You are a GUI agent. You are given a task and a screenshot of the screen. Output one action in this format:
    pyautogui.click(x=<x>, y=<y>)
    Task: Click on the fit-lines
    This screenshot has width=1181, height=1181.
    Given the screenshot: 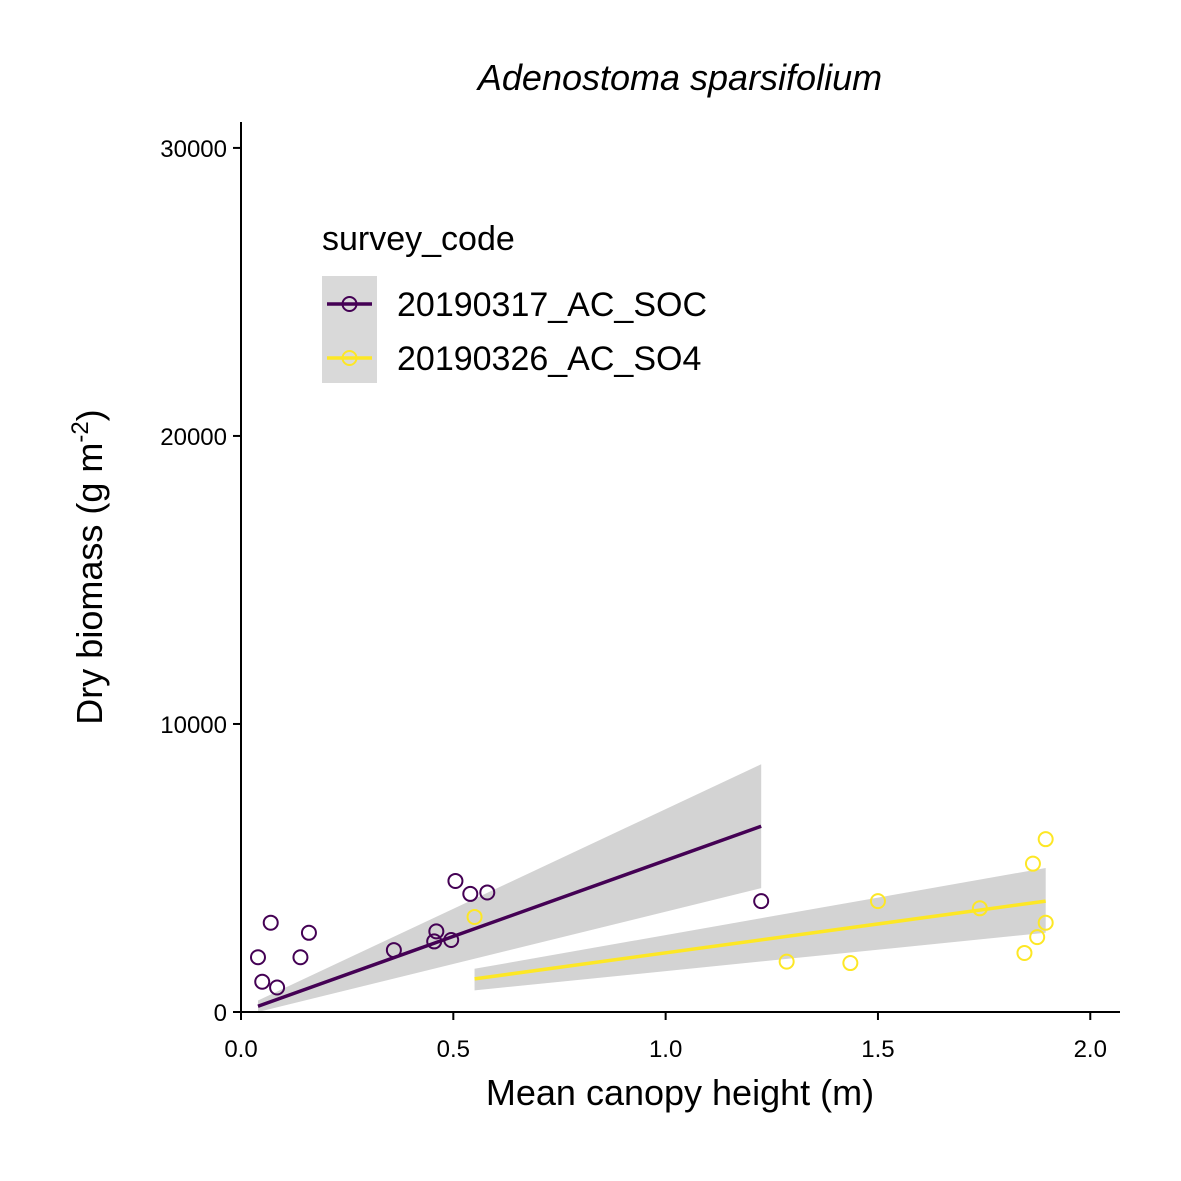 What is the action you would take?
    pyautogui.click(x=651, y=916)
    